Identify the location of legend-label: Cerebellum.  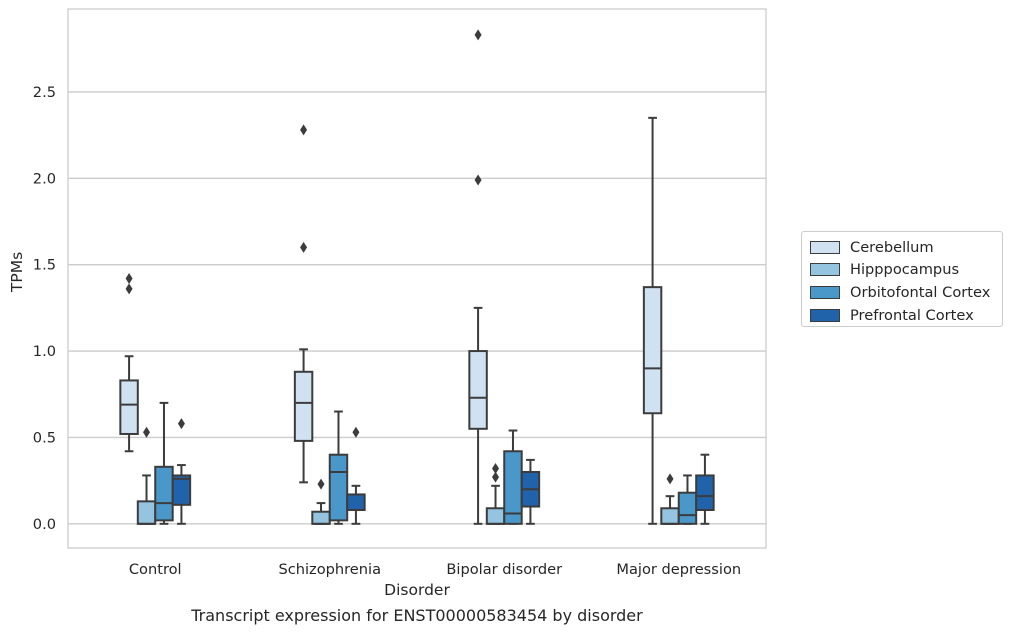
(892, 247).